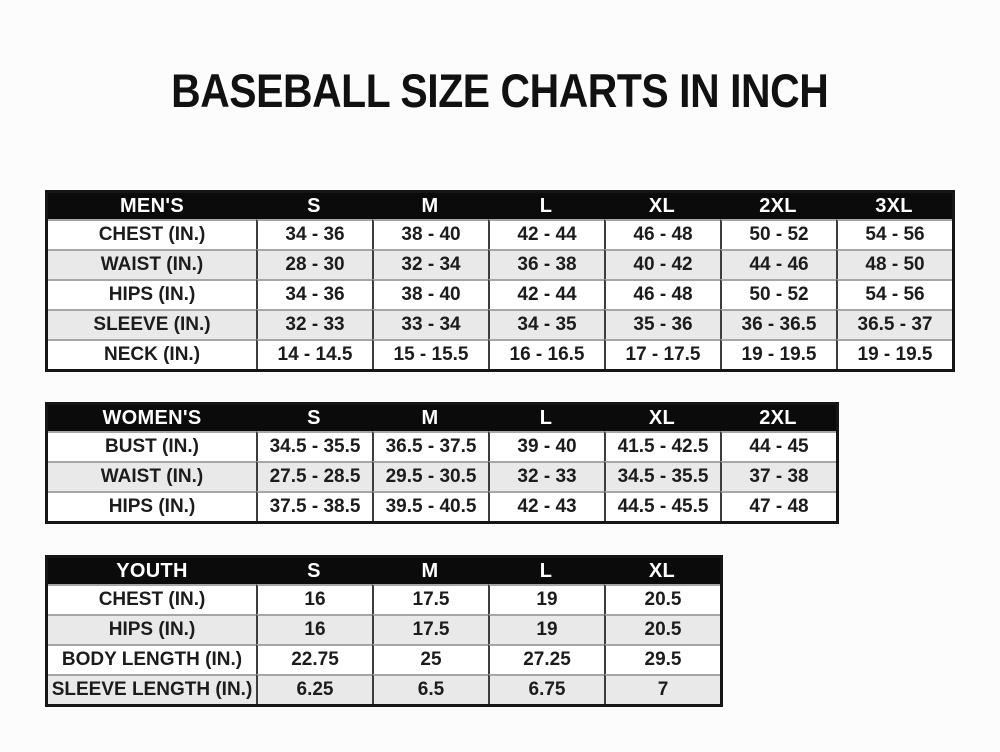  Describe the element at coordinates (152, 324) in the screenshot. I see `mens-row-label: SLEEVE (IN.)` at that location.